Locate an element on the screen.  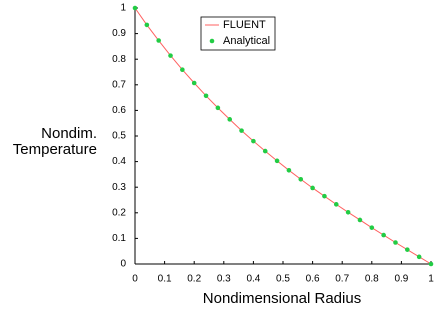
y-tick-label: 0.4 is located at coordinates (119, 161).